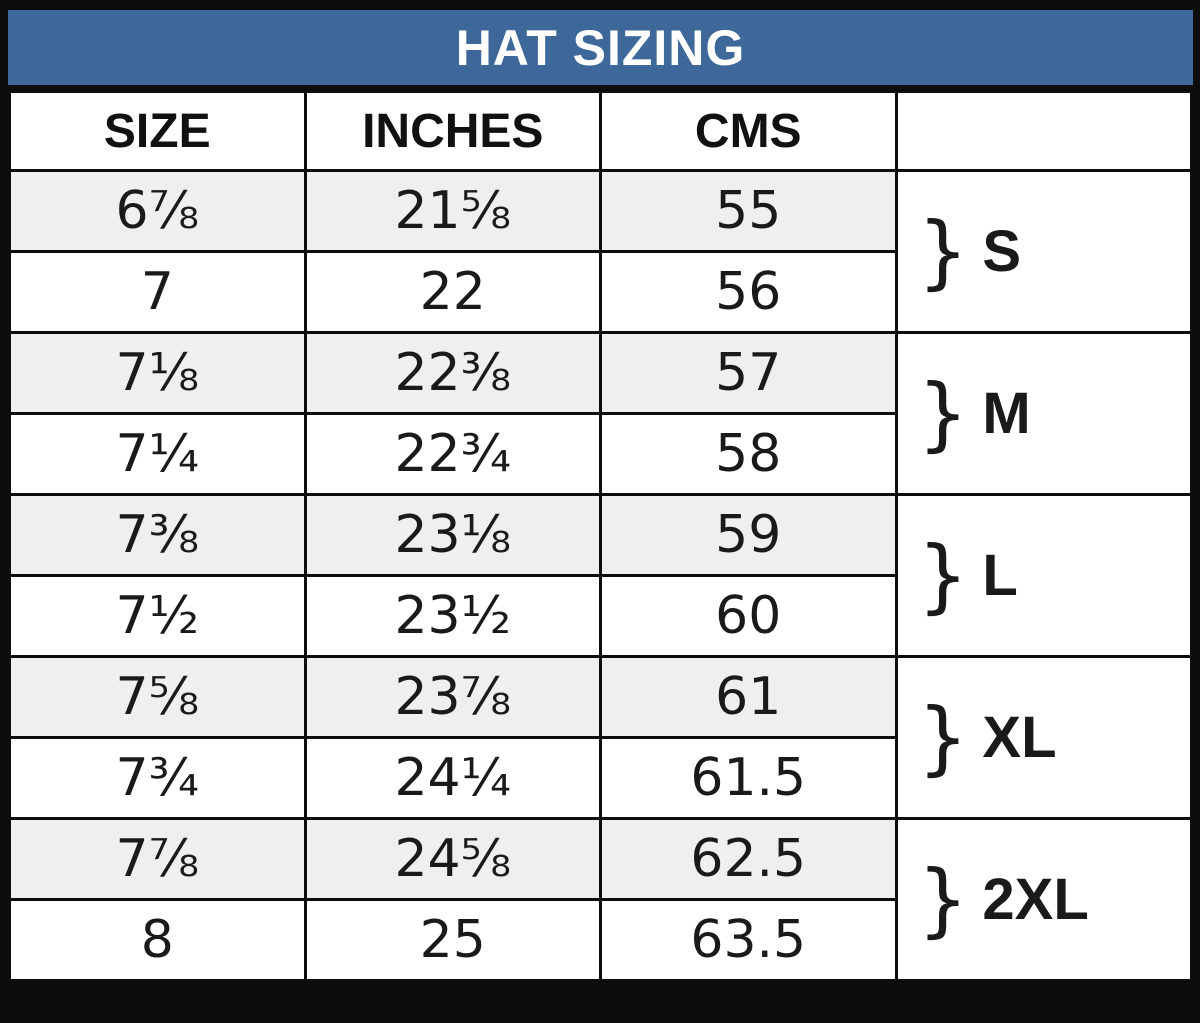 This screenshot has height=1023, width=1200. I want to click on inches-cell: 23½, so click(452, 616).